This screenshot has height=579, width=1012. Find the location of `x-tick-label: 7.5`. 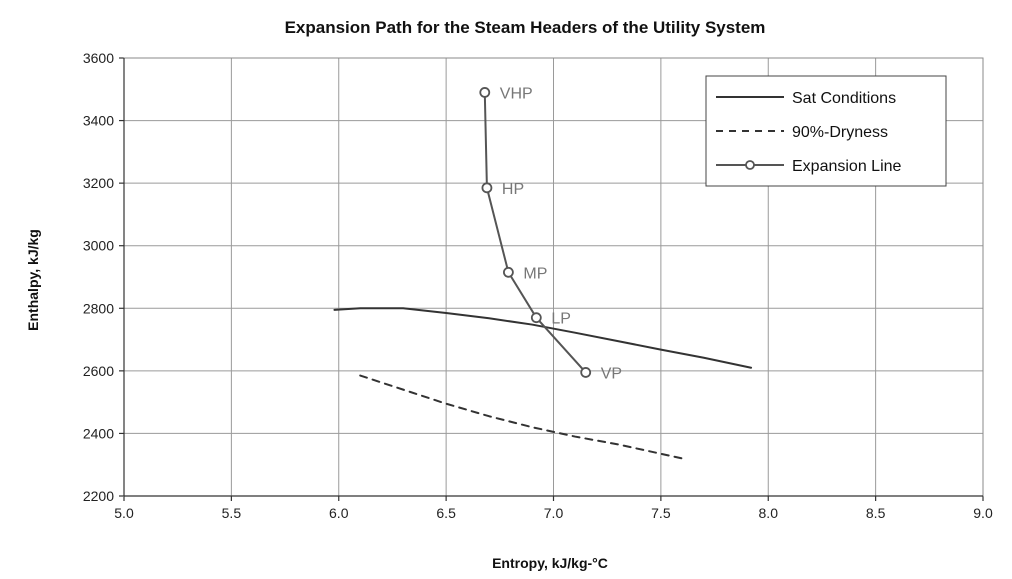

x-tick-label: 7.5 is located at coordinates (661, 513).